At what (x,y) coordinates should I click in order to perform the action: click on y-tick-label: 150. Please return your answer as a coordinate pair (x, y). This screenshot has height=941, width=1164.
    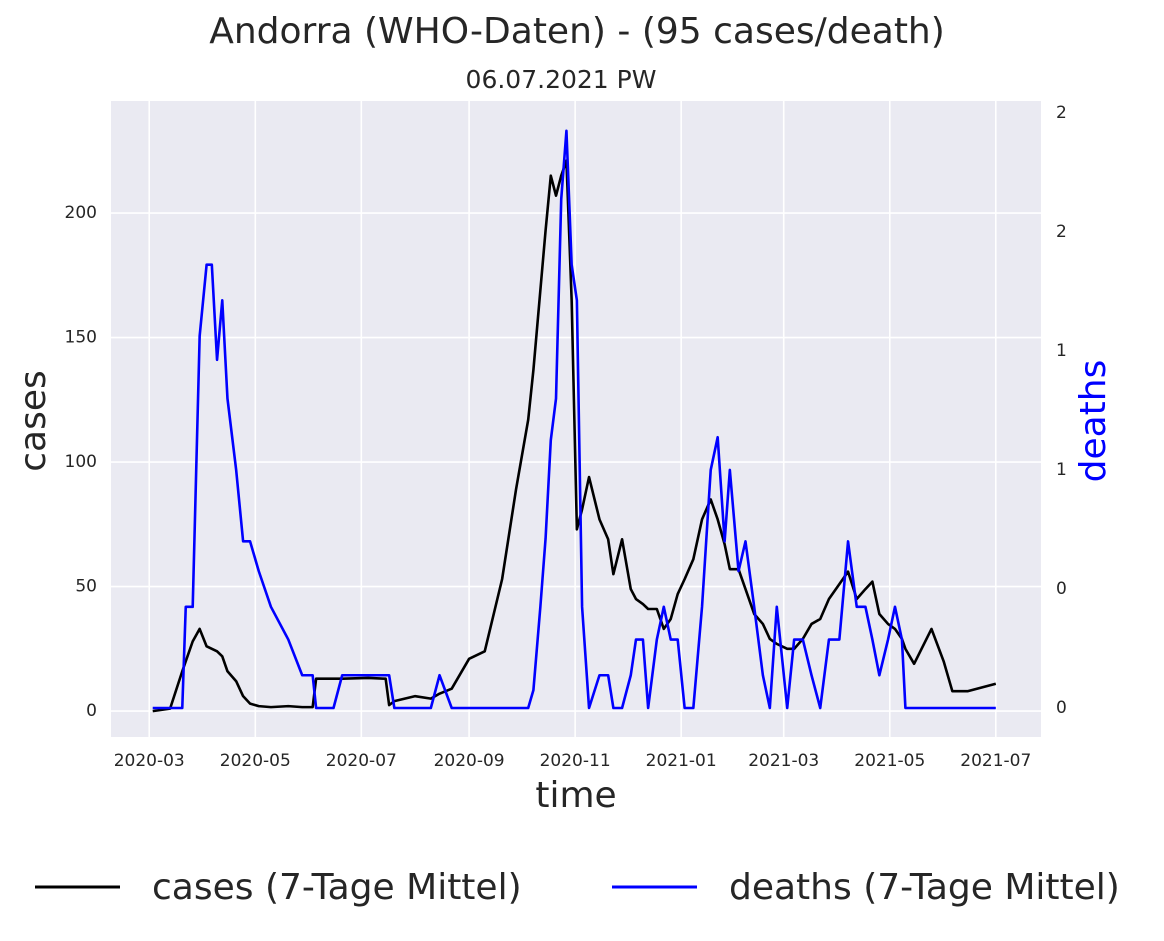
    Looking at the image, I should click on (81, 338).